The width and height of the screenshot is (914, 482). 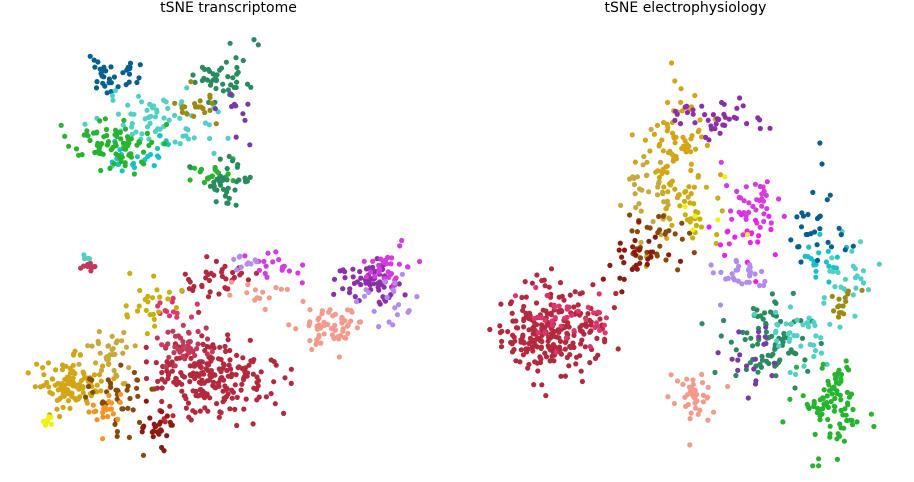 I want to click on cluster-cyan, so click(x=826, y=258).